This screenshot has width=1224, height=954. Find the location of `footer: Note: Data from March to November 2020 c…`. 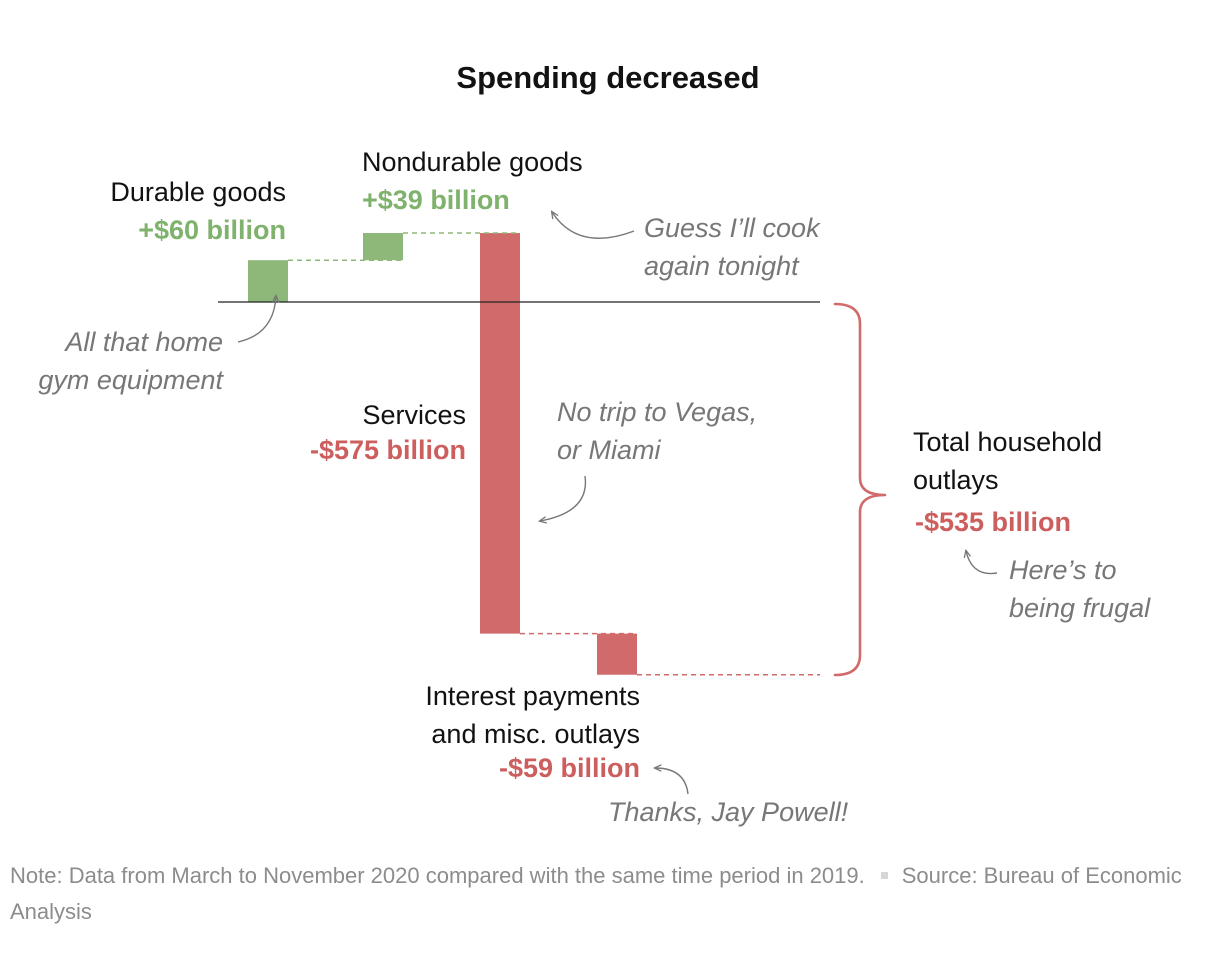

footer: Note: Data from March to November 2020 c… is located at coordinates (610, 894).